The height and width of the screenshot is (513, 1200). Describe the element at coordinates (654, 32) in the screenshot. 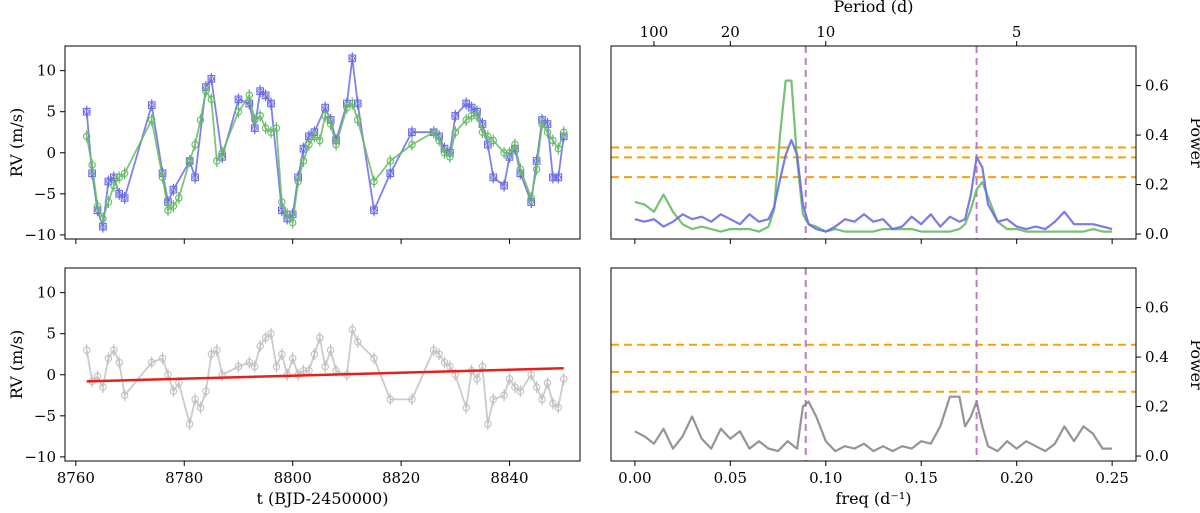

I see `top-tick-label: 100` at that location.